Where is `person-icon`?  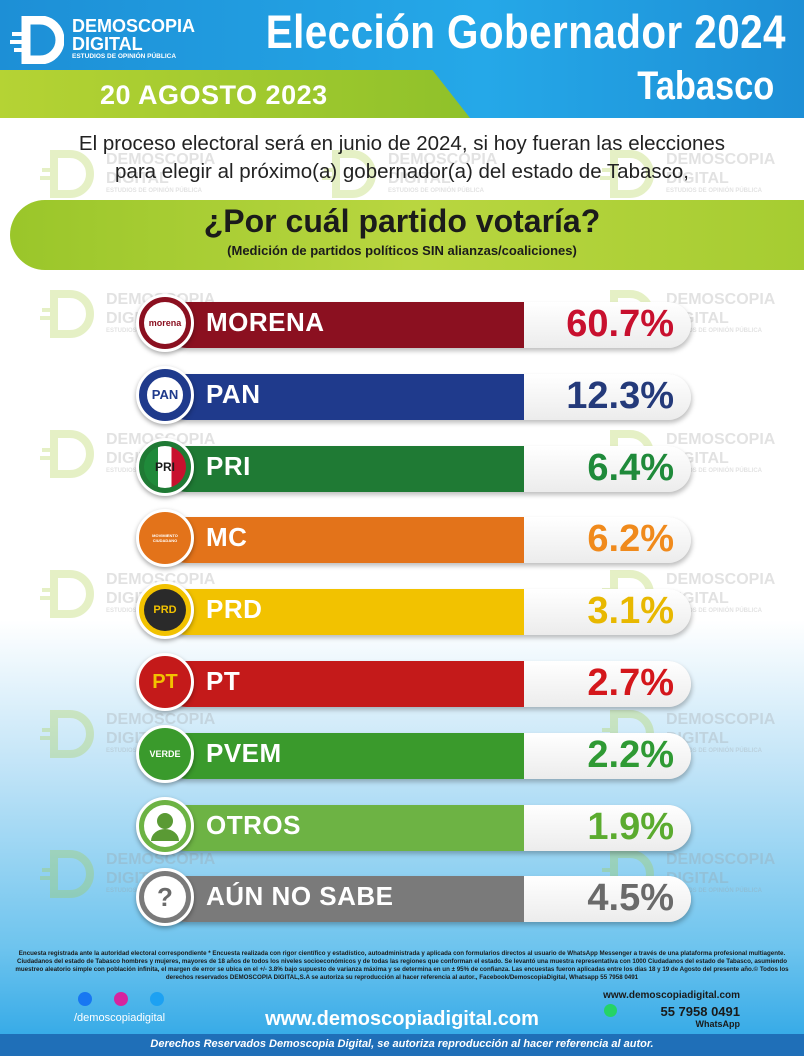
person-icon is located at coordinates (165, 825).